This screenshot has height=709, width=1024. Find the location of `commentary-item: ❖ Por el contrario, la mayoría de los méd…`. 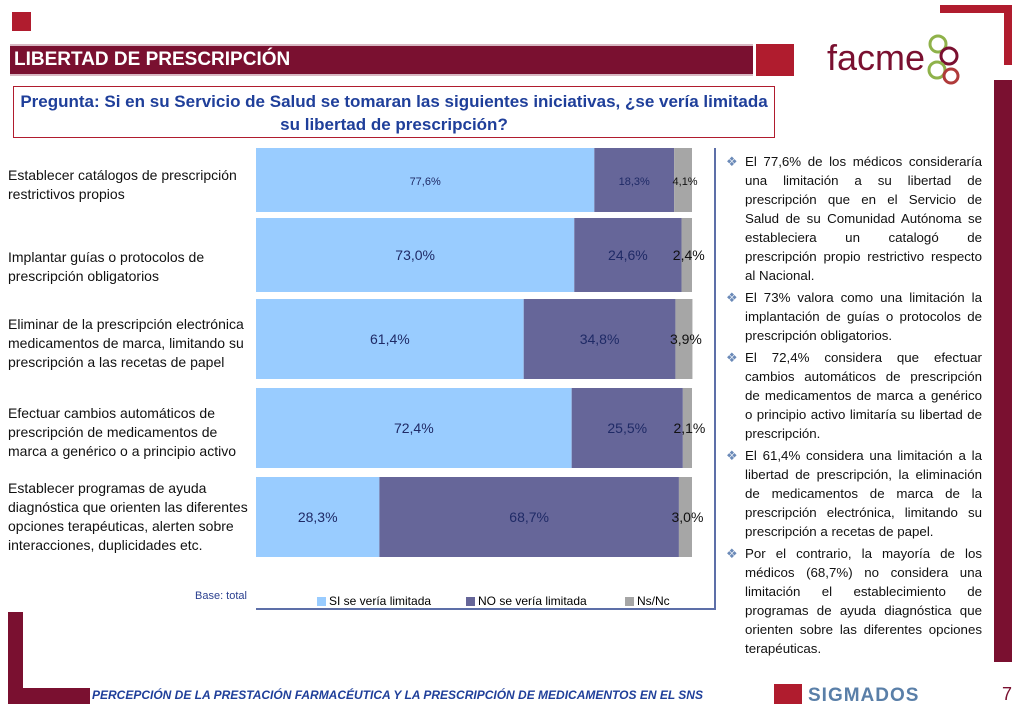

commentary-item: ❖ Por el contrario, la mayoría de los méd… is located at coordinates (853, 601).